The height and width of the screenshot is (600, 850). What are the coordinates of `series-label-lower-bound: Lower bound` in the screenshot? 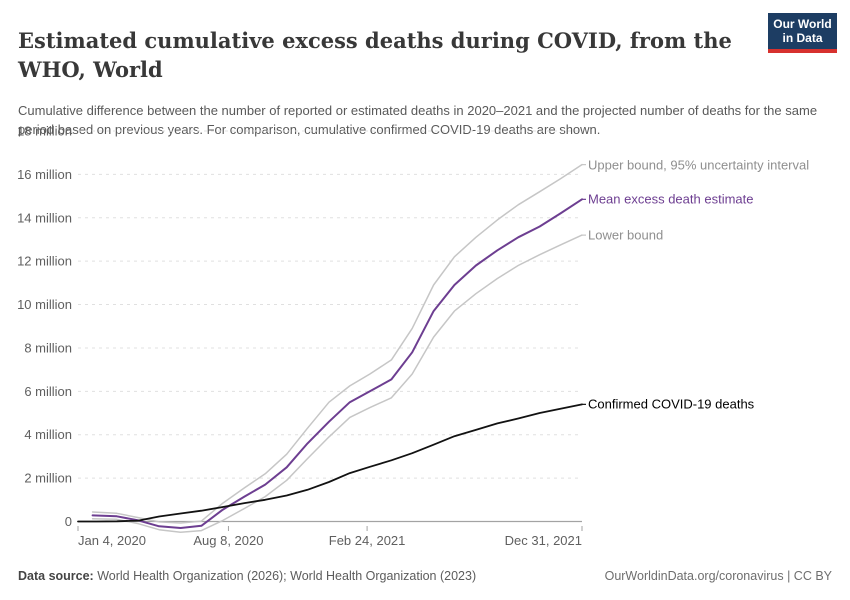 It's located at (626, 235).